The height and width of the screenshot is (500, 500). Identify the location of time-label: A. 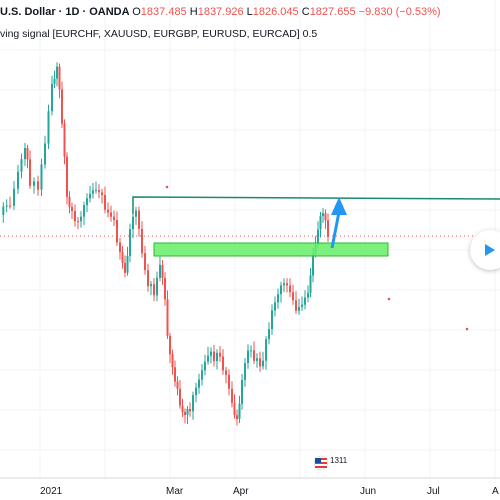
(495, 491).